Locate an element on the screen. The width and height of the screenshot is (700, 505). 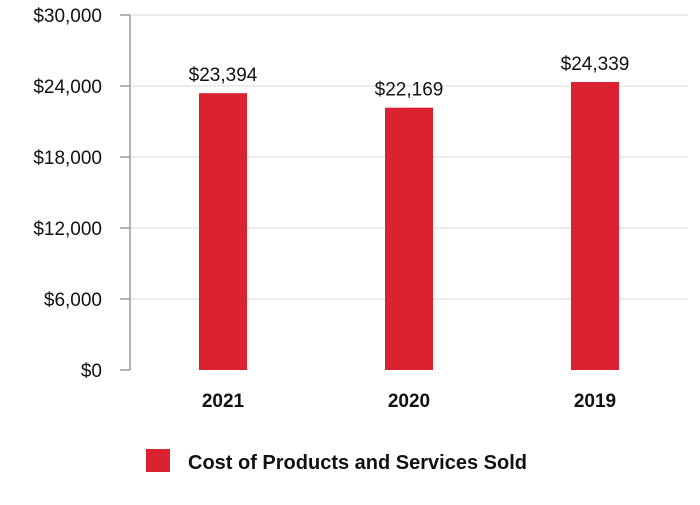
y-tick-label: $6,000 is located at coordinates (73, 300).